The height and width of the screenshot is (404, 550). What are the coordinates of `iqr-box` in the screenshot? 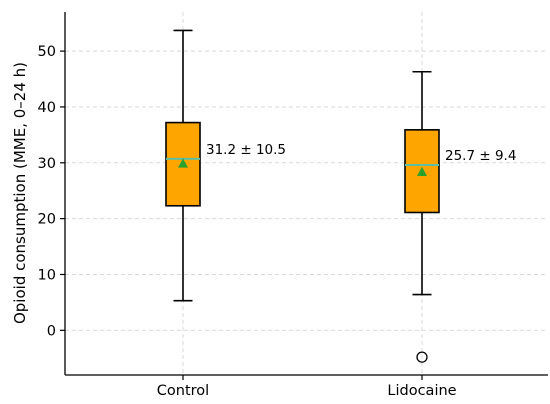 It's located at (422, 171).